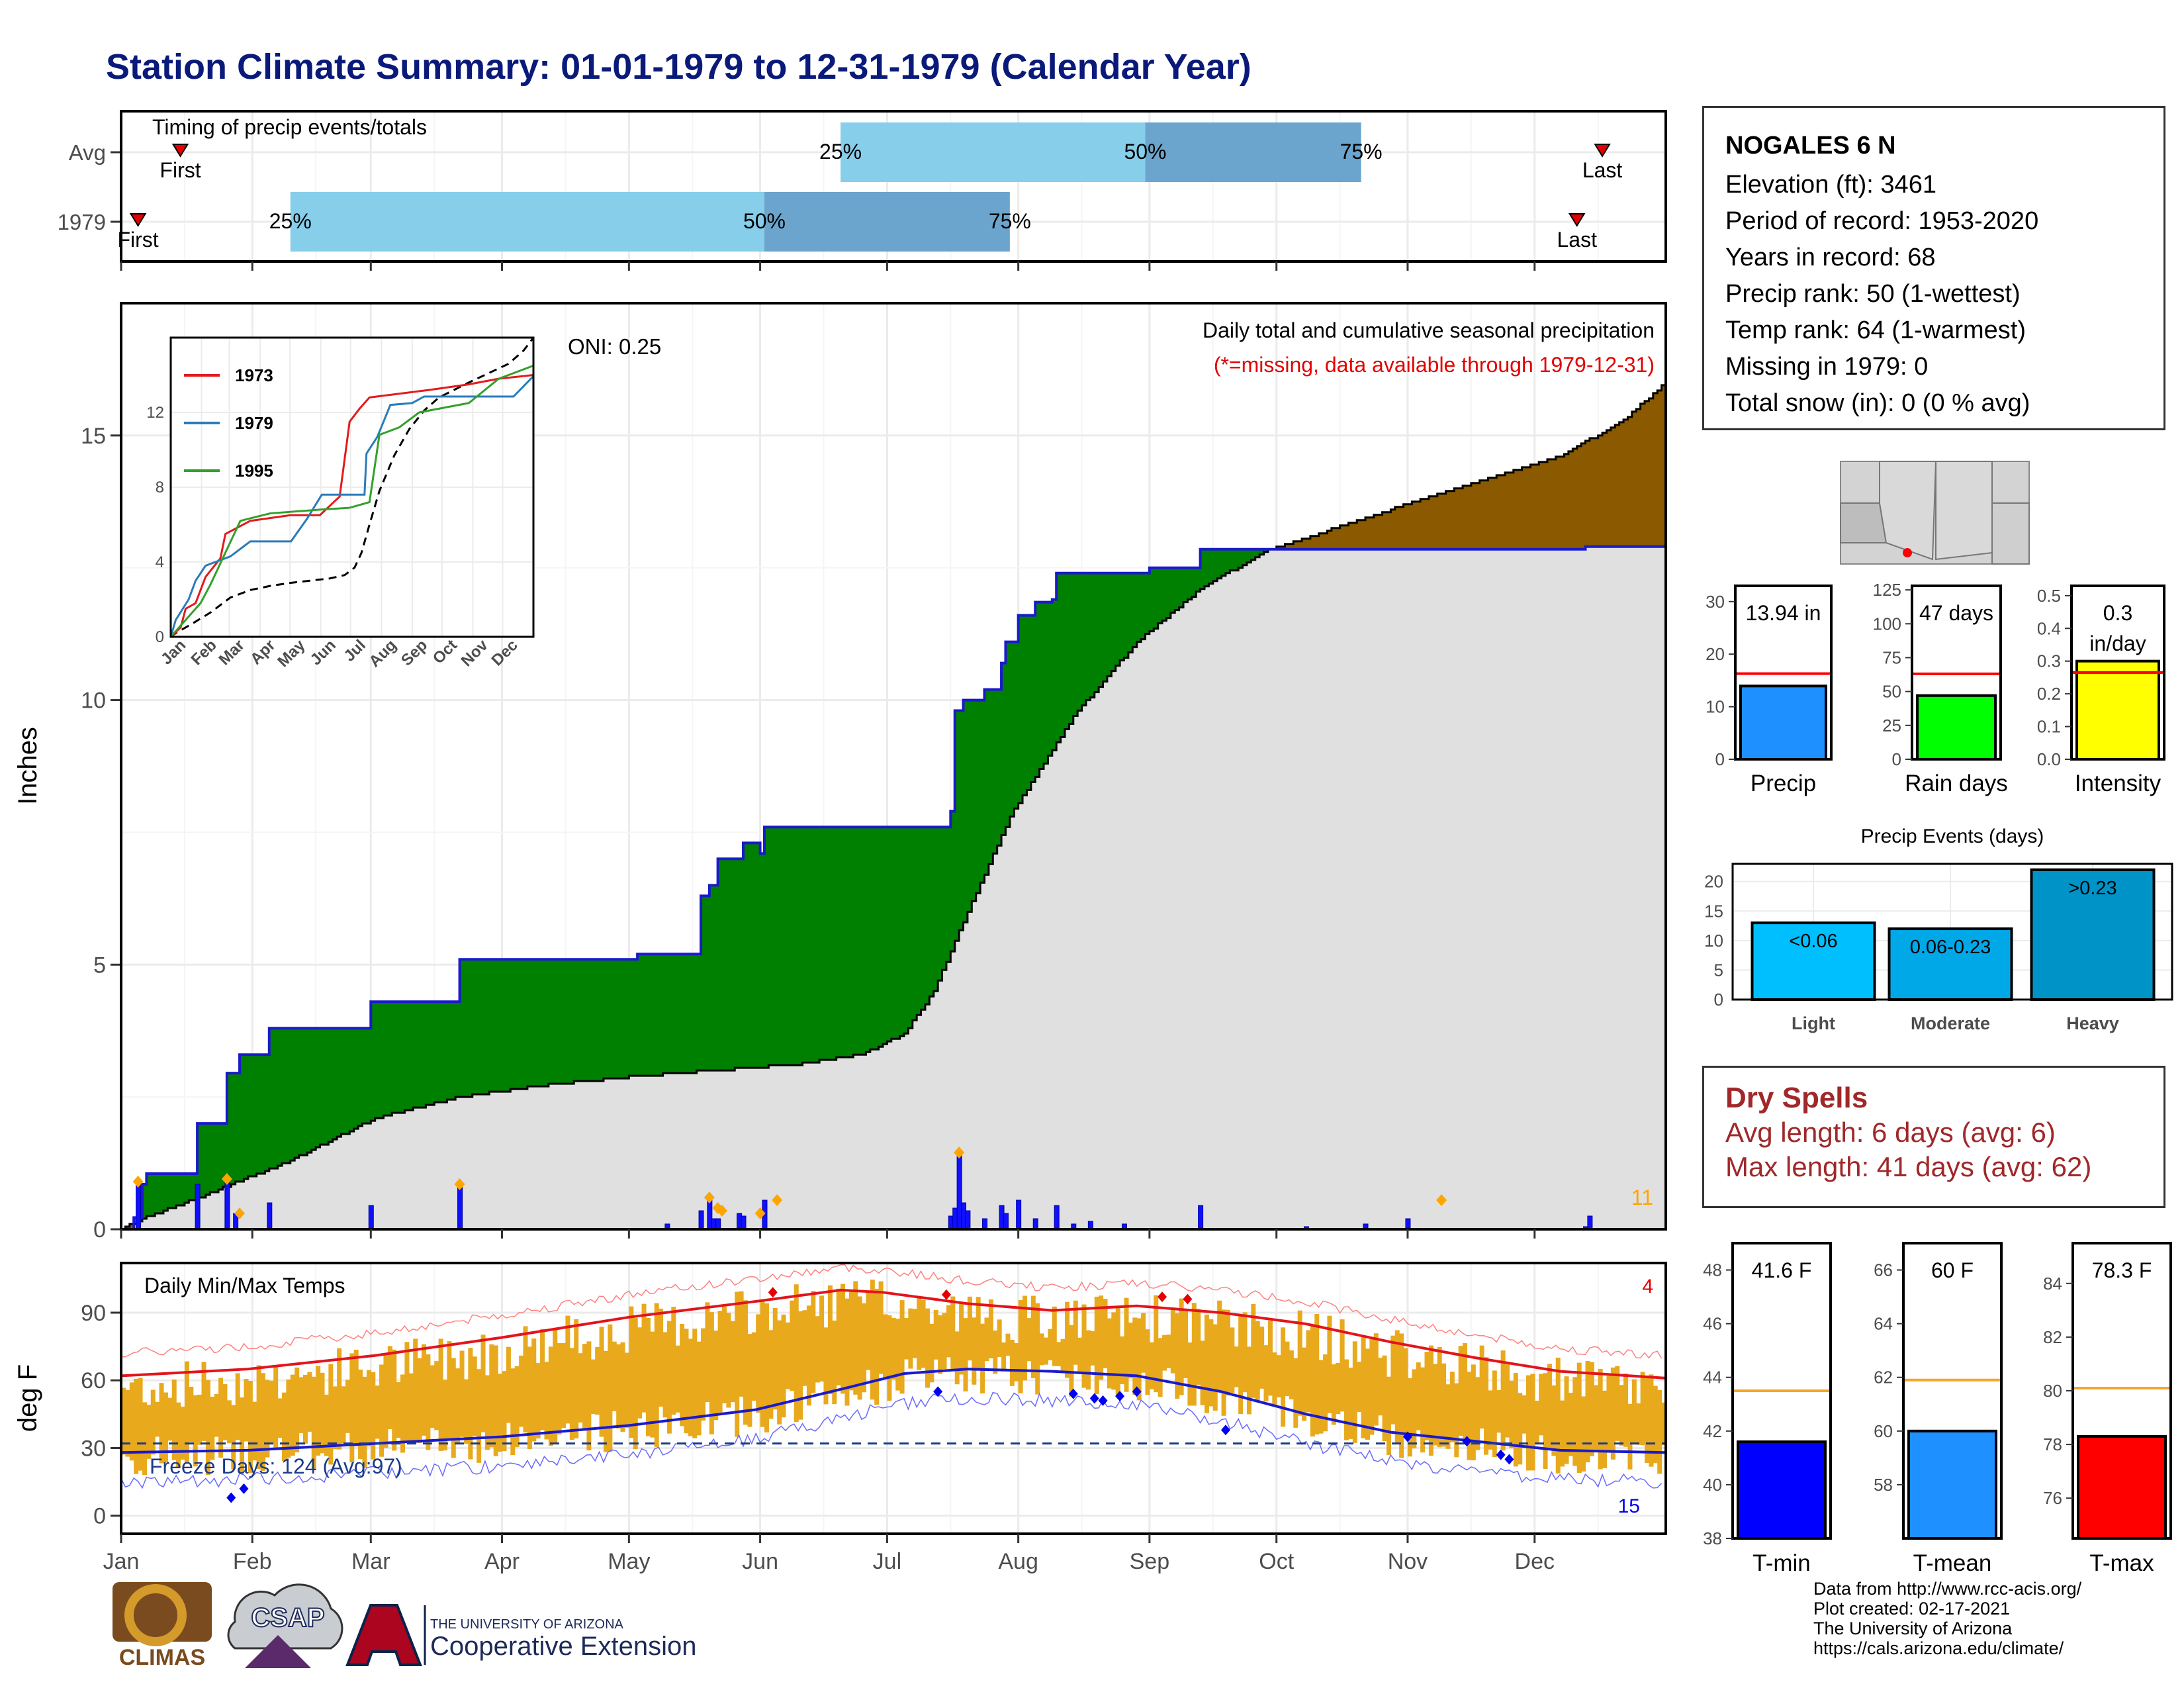 The image size is (2184, 1688). I want to click on timing-label-25: 25%, so click(290, 221).